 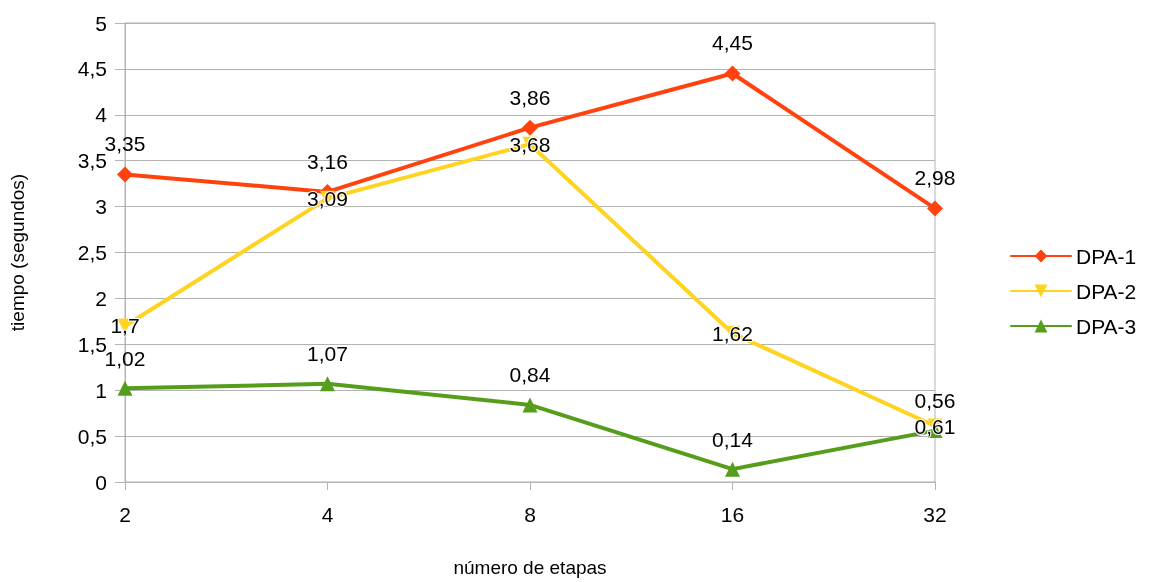 What do you see at coordinates (1106, 291) in the screenshot?
I see `legend-label: DPA-2` at bounding box center [1106, 291].